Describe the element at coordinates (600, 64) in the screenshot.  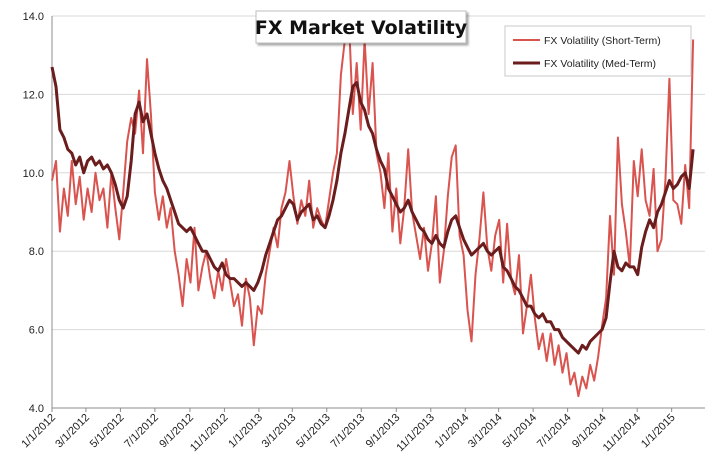
I see `legend-label-med-term: FX Volatility (Med-Term)` at that location.